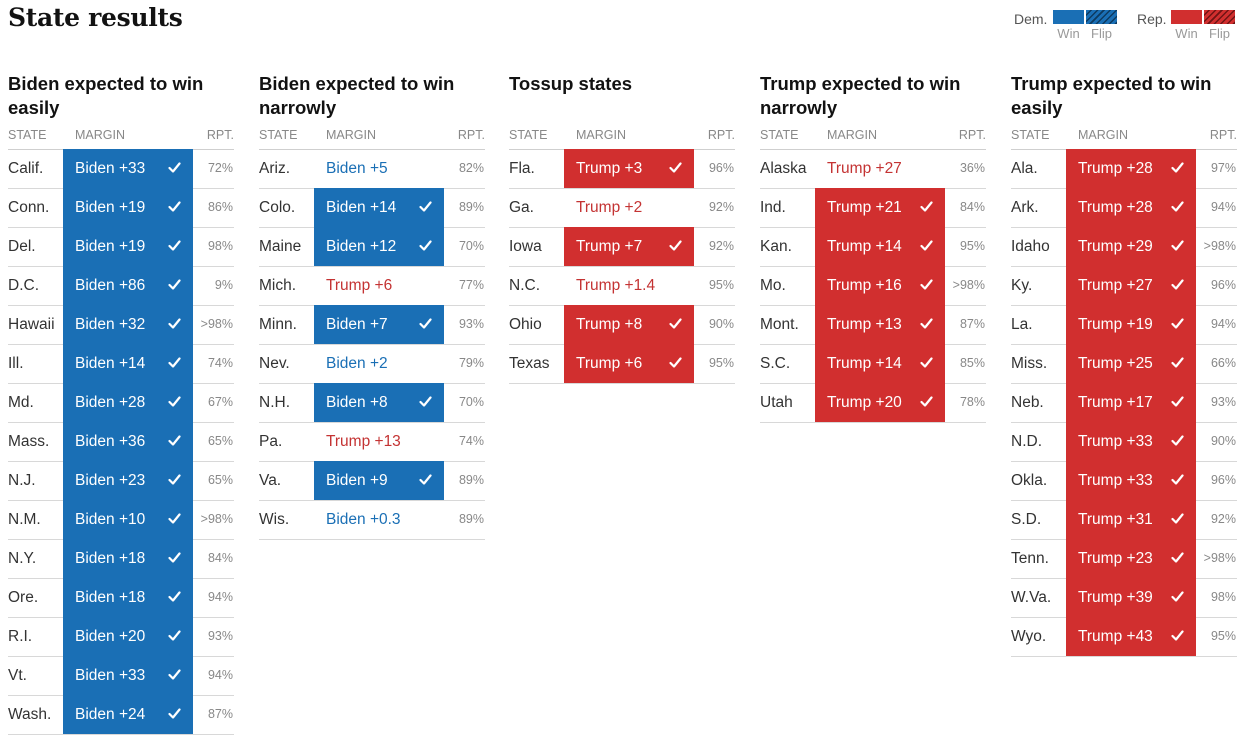  Describe the element at coordinates (873, 208) in the screenshot. I see `table-row: Ind. Trump +21 84%` at that location.